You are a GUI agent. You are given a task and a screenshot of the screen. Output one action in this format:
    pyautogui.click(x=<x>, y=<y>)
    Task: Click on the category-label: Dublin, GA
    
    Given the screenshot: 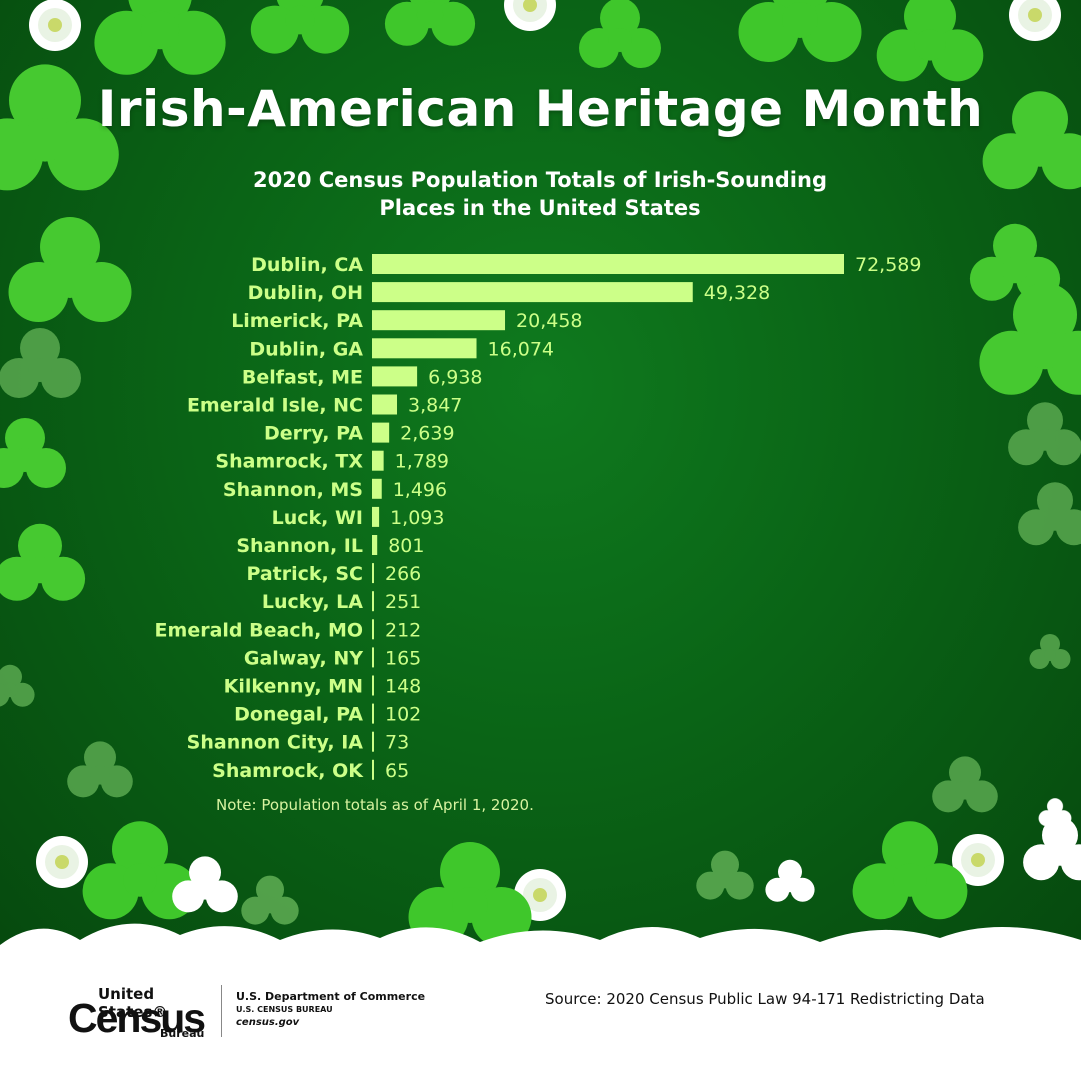 What is the action you would take?
    pyautogui.click(x=306, y=349)
    